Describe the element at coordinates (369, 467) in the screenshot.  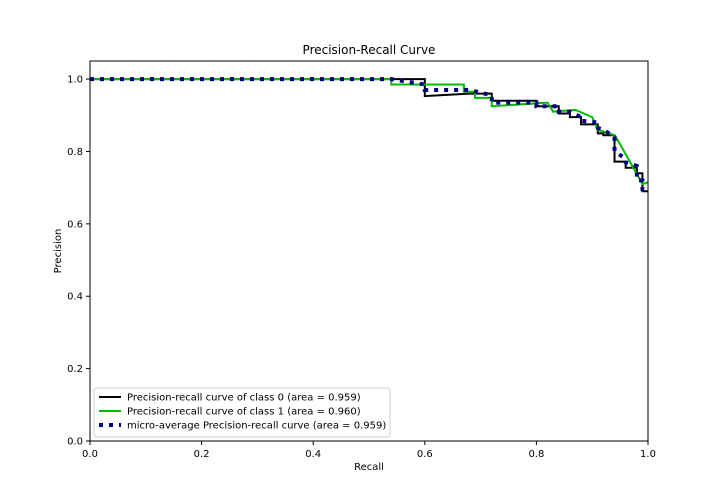
I see `x-axis-label: Recall` at that location.